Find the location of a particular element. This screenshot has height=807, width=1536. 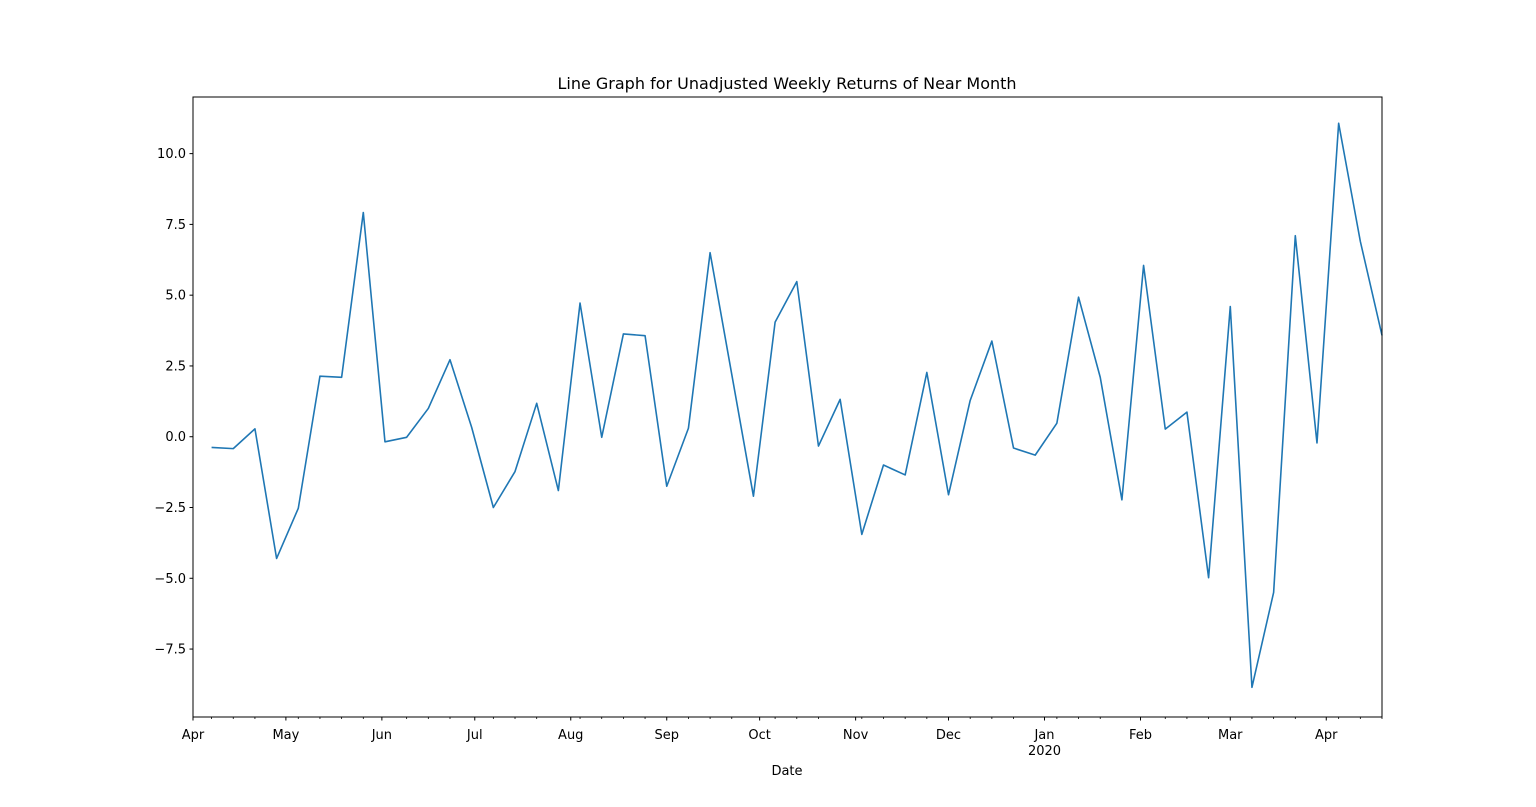

x-tick-label: Feb is located at coordinates (1140, 735).